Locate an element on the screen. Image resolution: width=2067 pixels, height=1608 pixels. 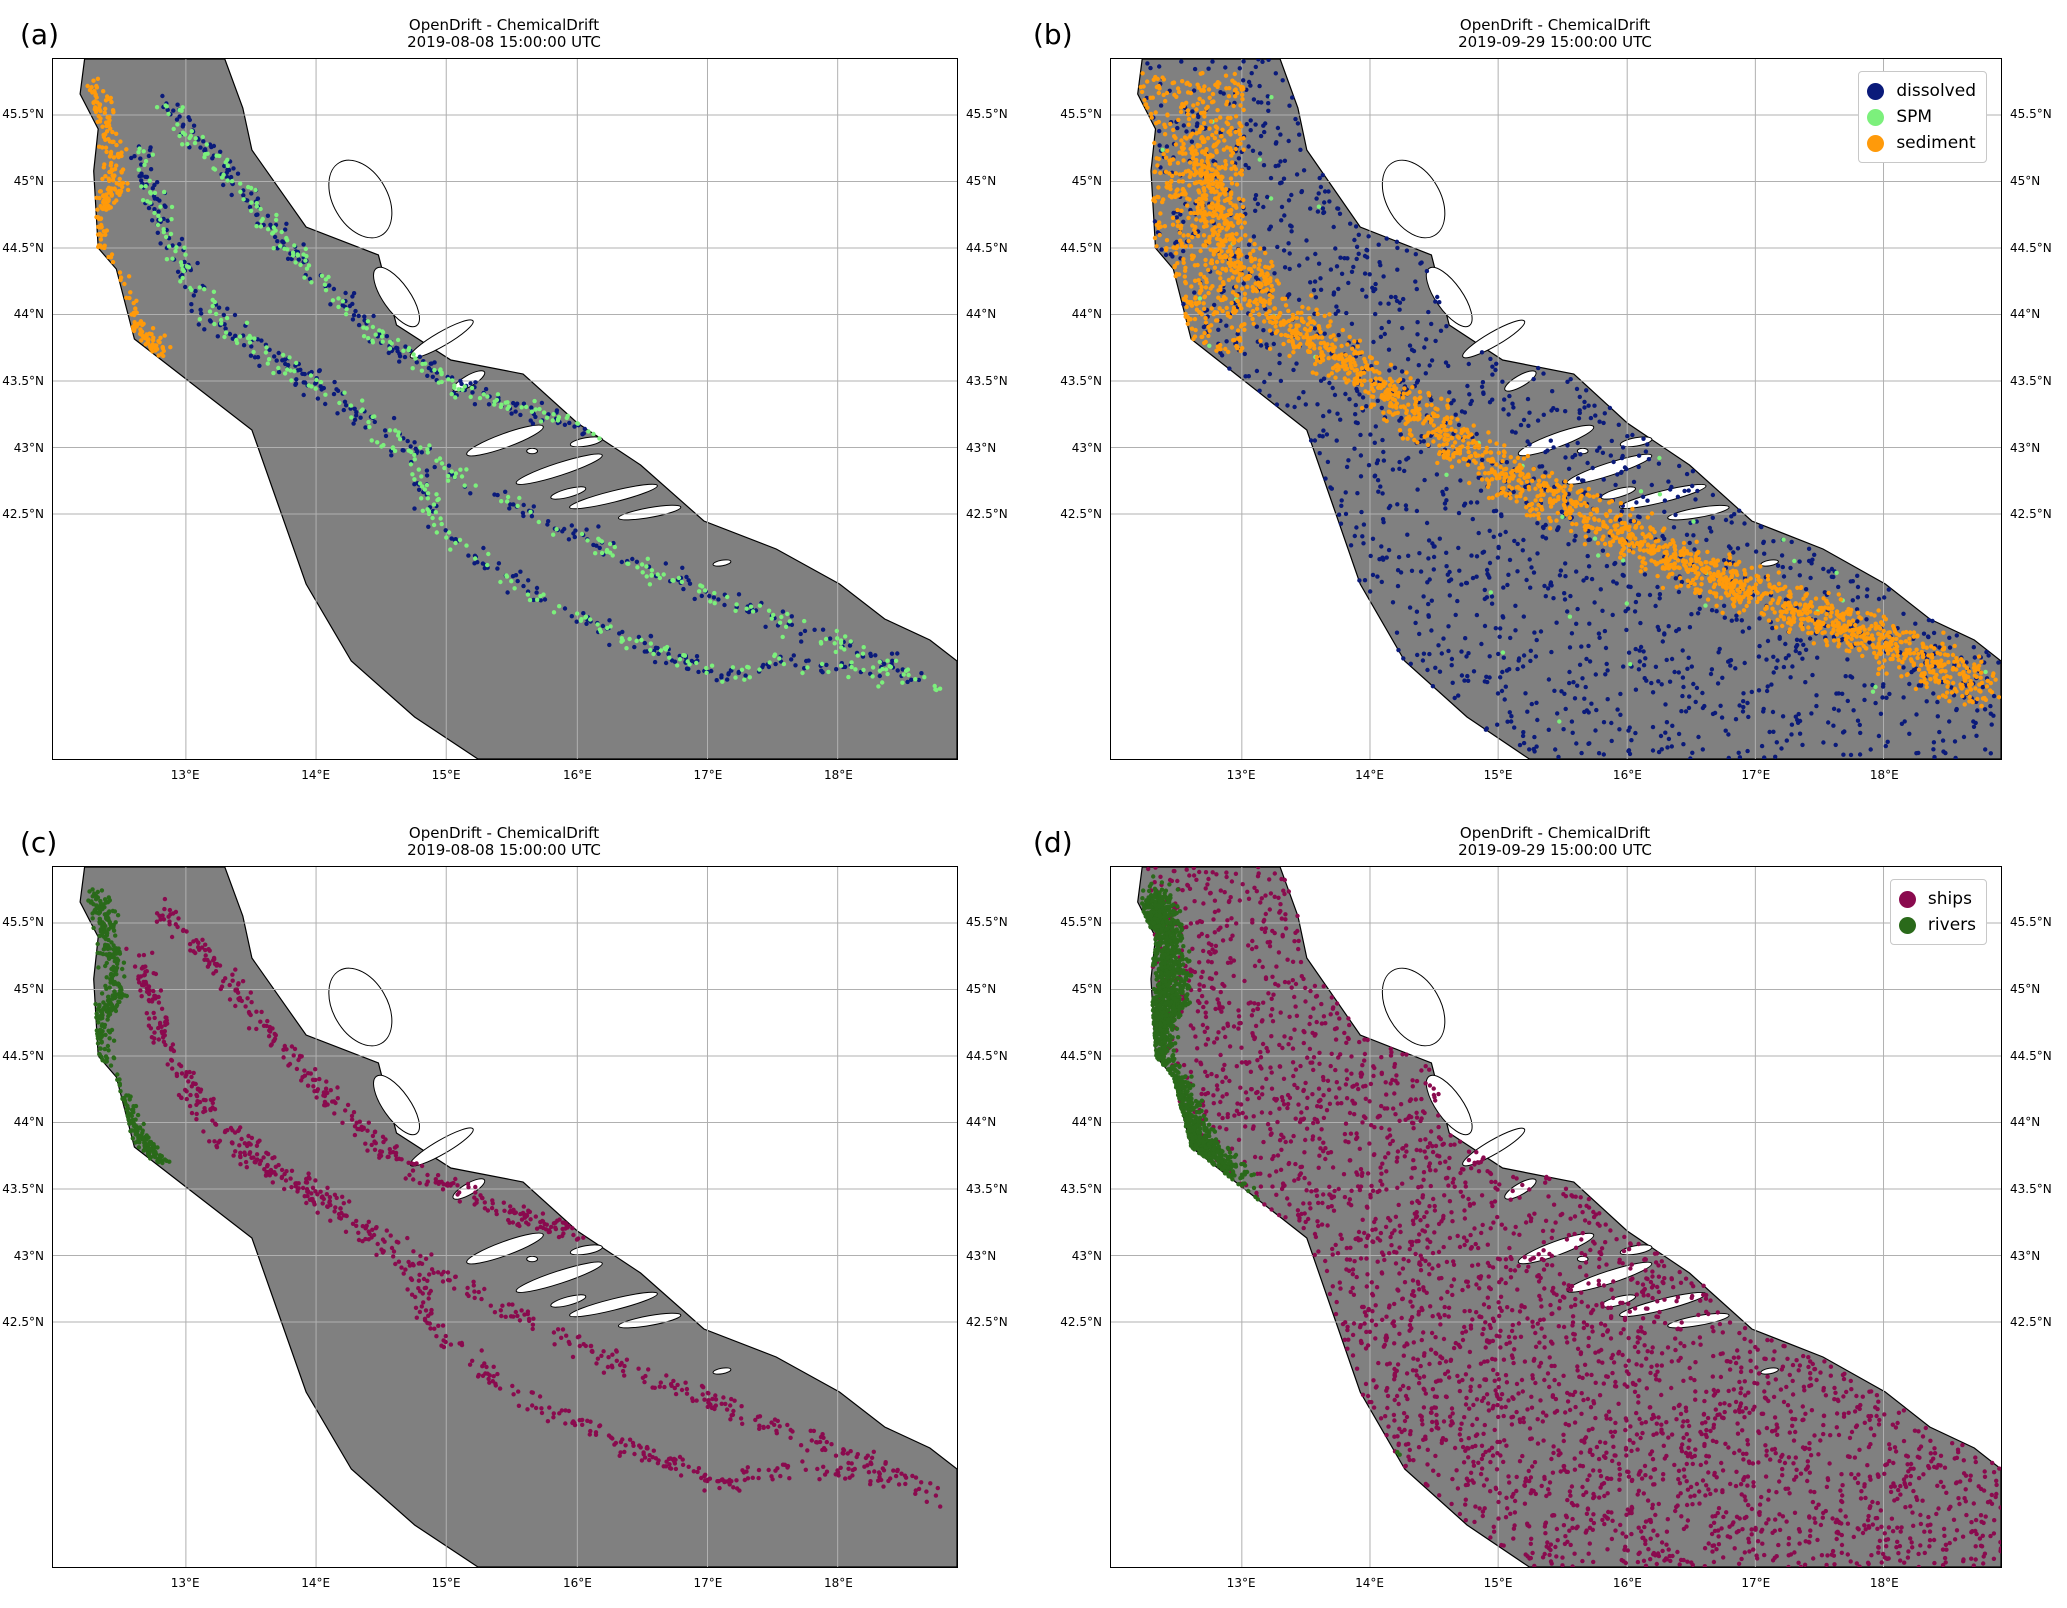
island is located at coordinates (1413, 199).